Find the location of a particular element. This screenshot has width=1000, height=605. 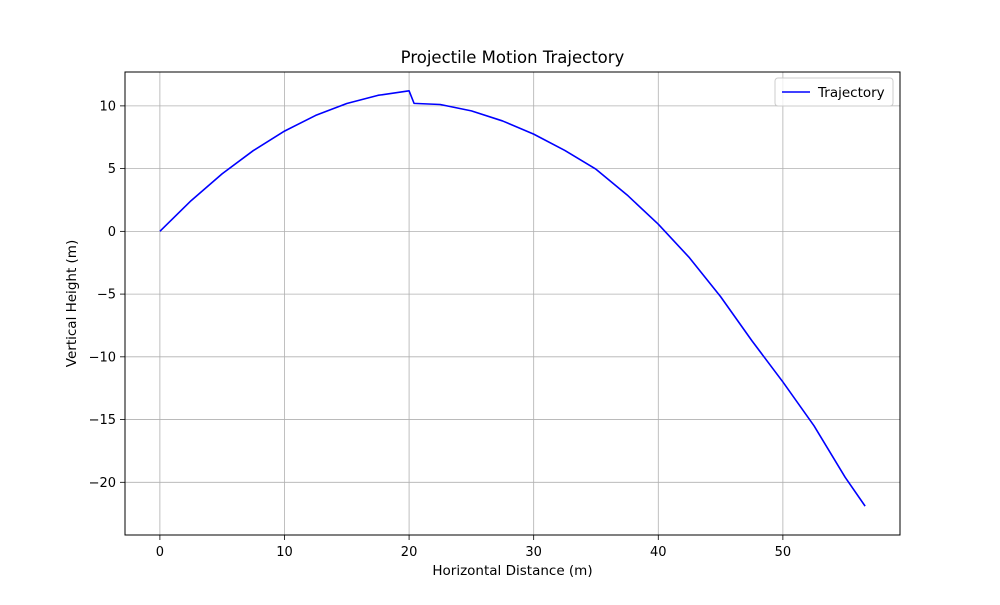

x-tick-label: 0 is located at coordinates (160, 552).